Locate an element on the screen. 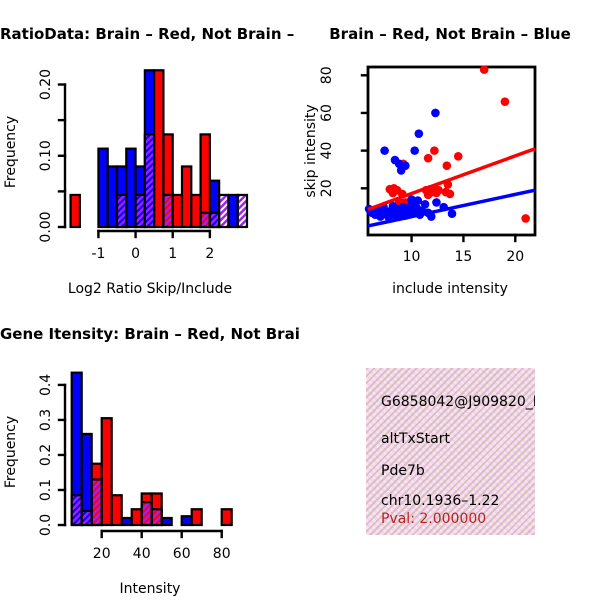  svg-text: 10 is located at coordinates (412, 257).